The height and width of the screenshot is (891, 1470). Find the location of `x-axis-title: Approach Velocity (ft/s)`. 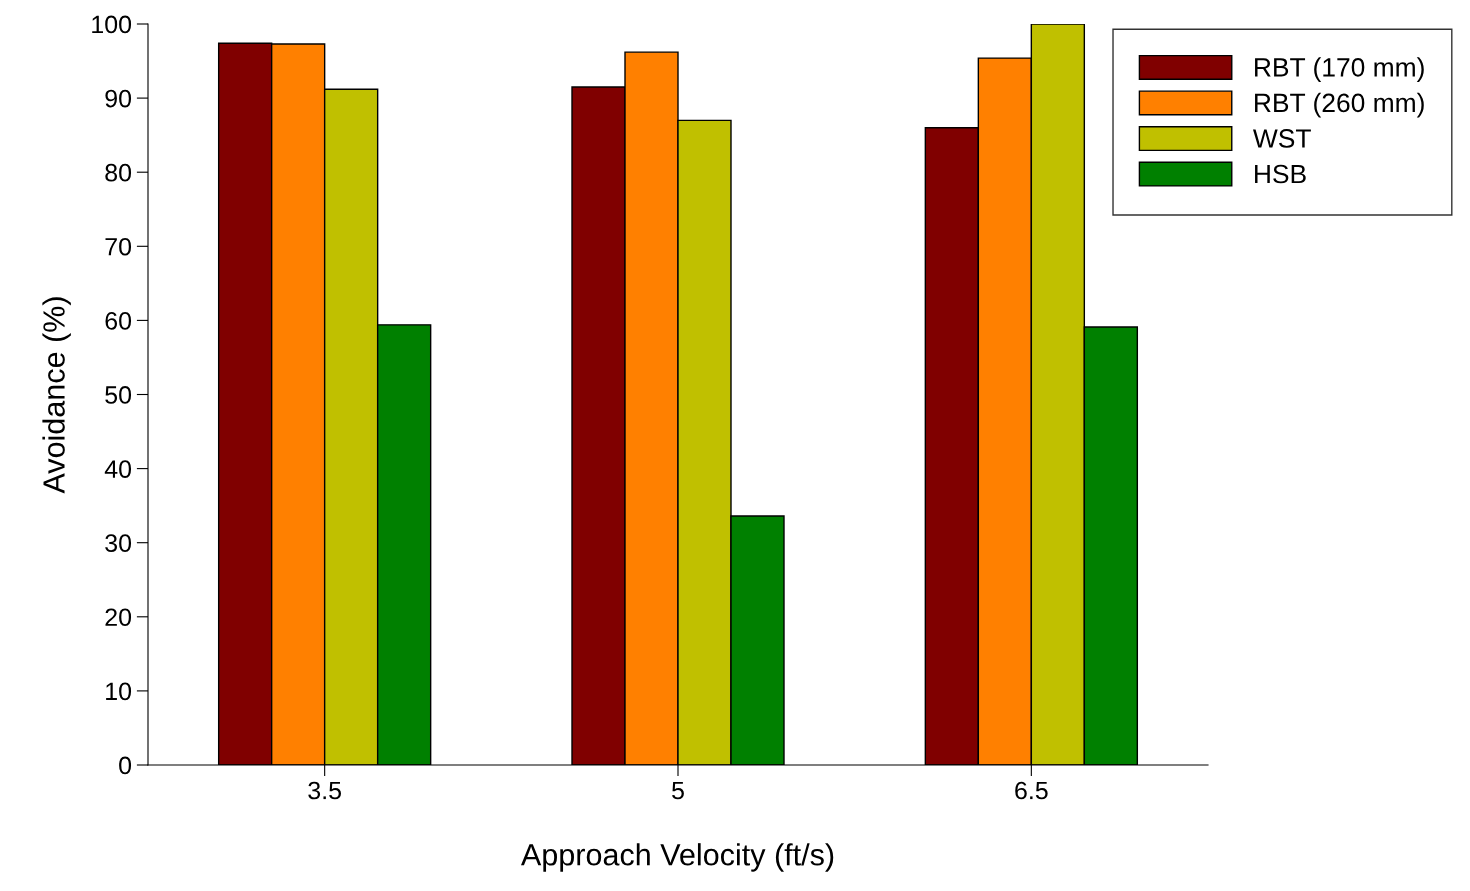

x-axis-title: Approach Velocity (ft/s) is located at coordinates (677, 857).